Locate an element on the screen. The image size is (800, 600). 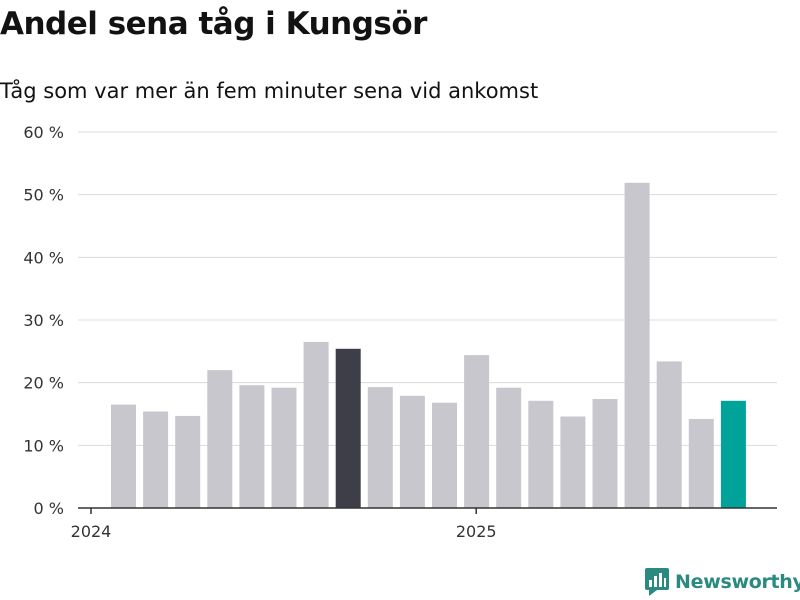
y-tick-label: 40 % is located at coordinates (43, 257).